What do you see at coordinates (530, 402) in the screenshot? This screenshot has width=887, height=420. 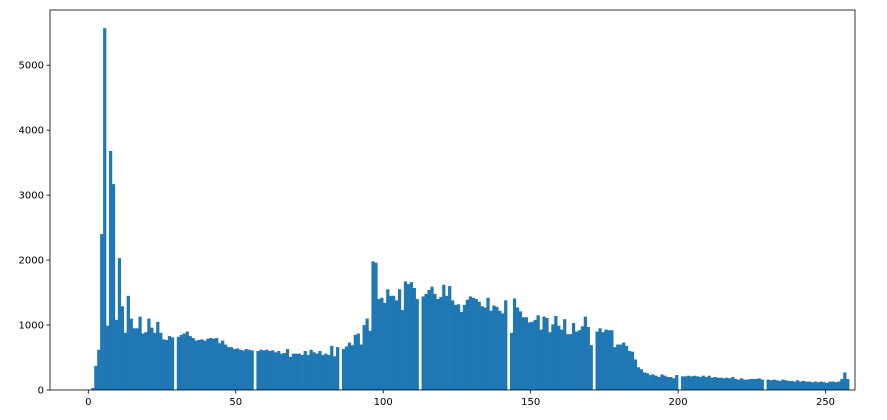 I see `x-tick-label: 150` at bounding box center [530, 402].